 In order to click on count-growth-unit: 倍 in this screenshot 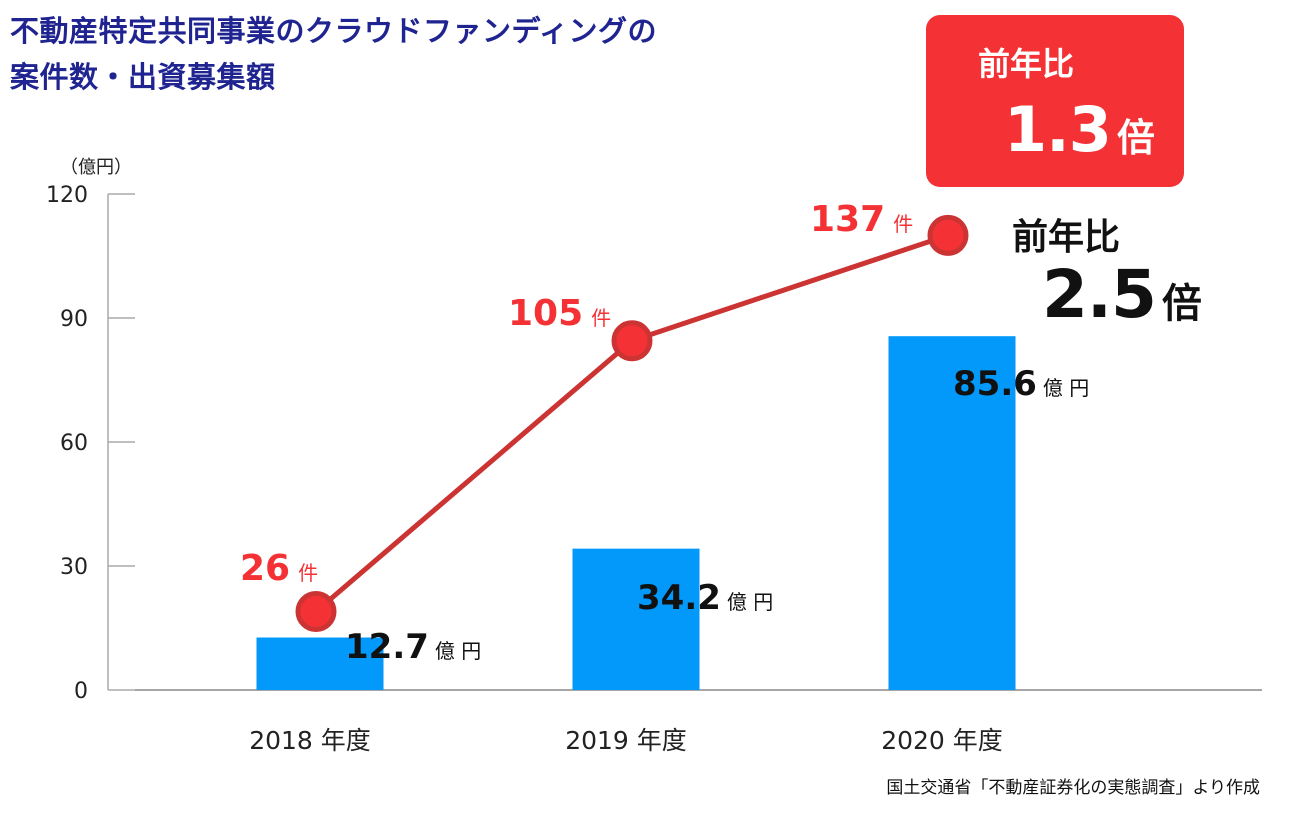, I will do `click(1135, 138)`.